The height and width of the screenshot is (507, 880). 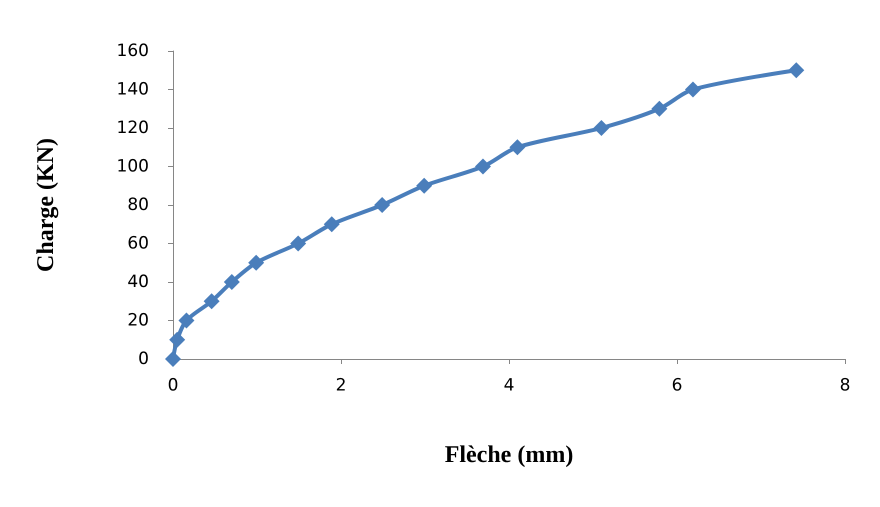 I want to click on y-tick-label: 140, so click(x=132, y=90).